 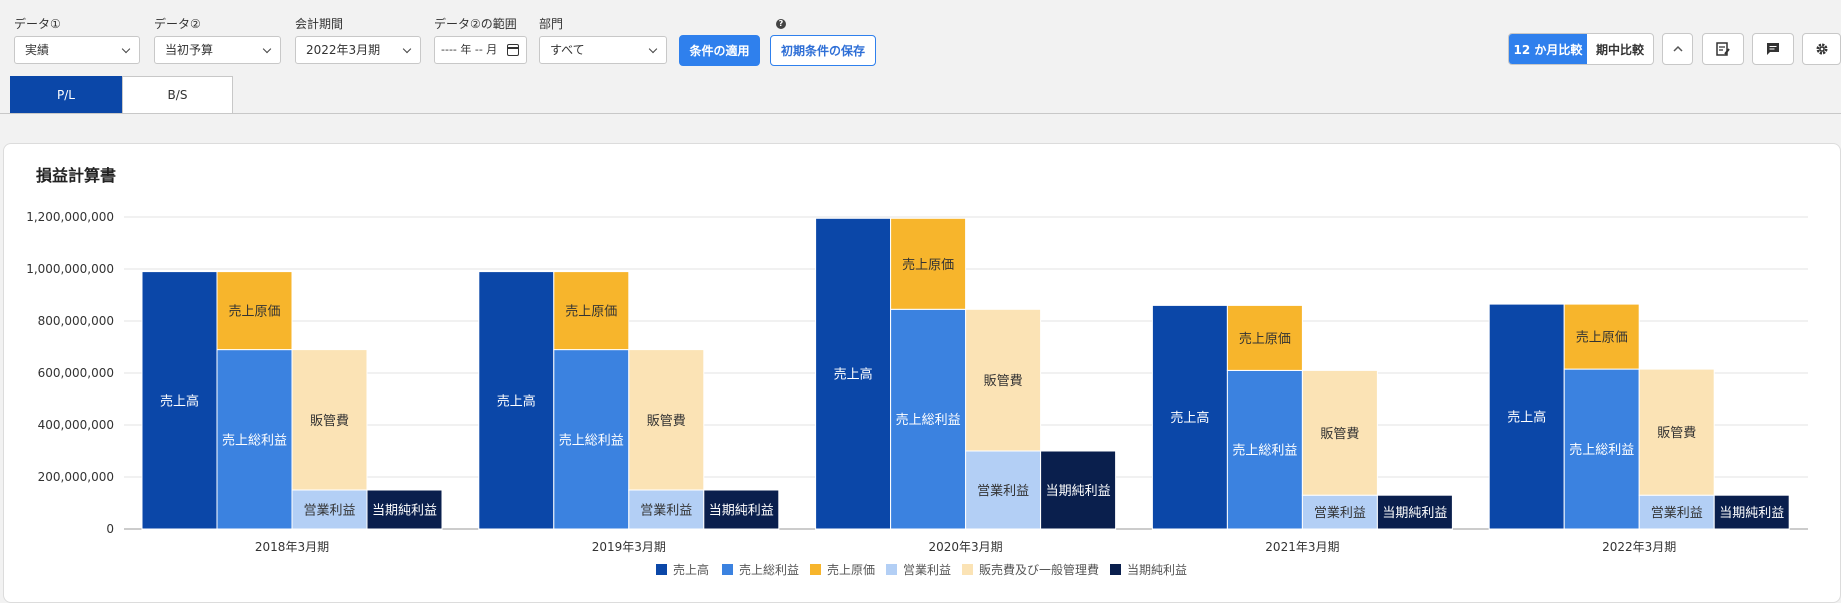 What do you see at coordinates (1619, 49) in the screenshot?
I see `mid-period-compare-button: 期中比較` at bounding box center [1619, 49].